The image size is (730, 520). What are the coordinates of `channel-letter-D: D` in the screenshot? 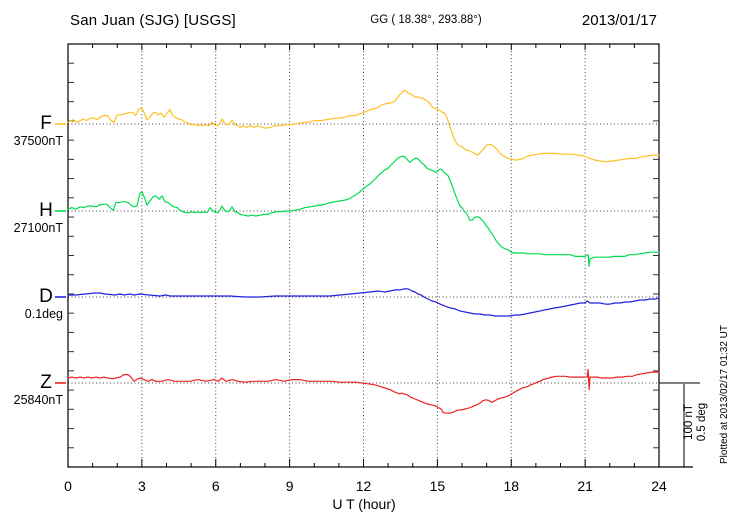 It's located at (46, 296).